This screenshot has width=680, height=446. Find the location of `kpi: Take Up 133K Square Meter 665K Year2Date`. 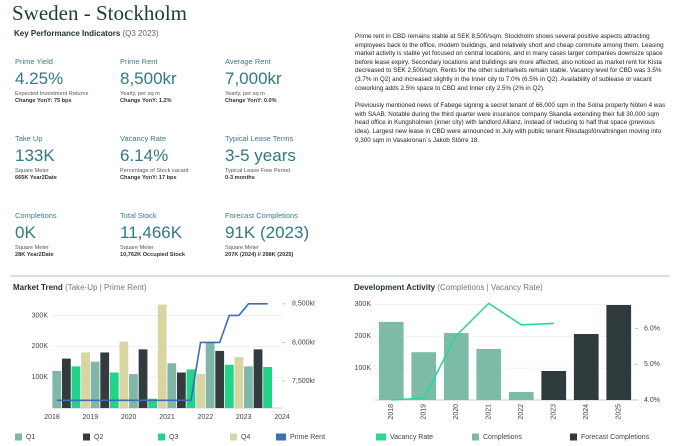

kpi: Take Up 133K Square Meter 665K Year2Date is located at coordinates (67, 157).